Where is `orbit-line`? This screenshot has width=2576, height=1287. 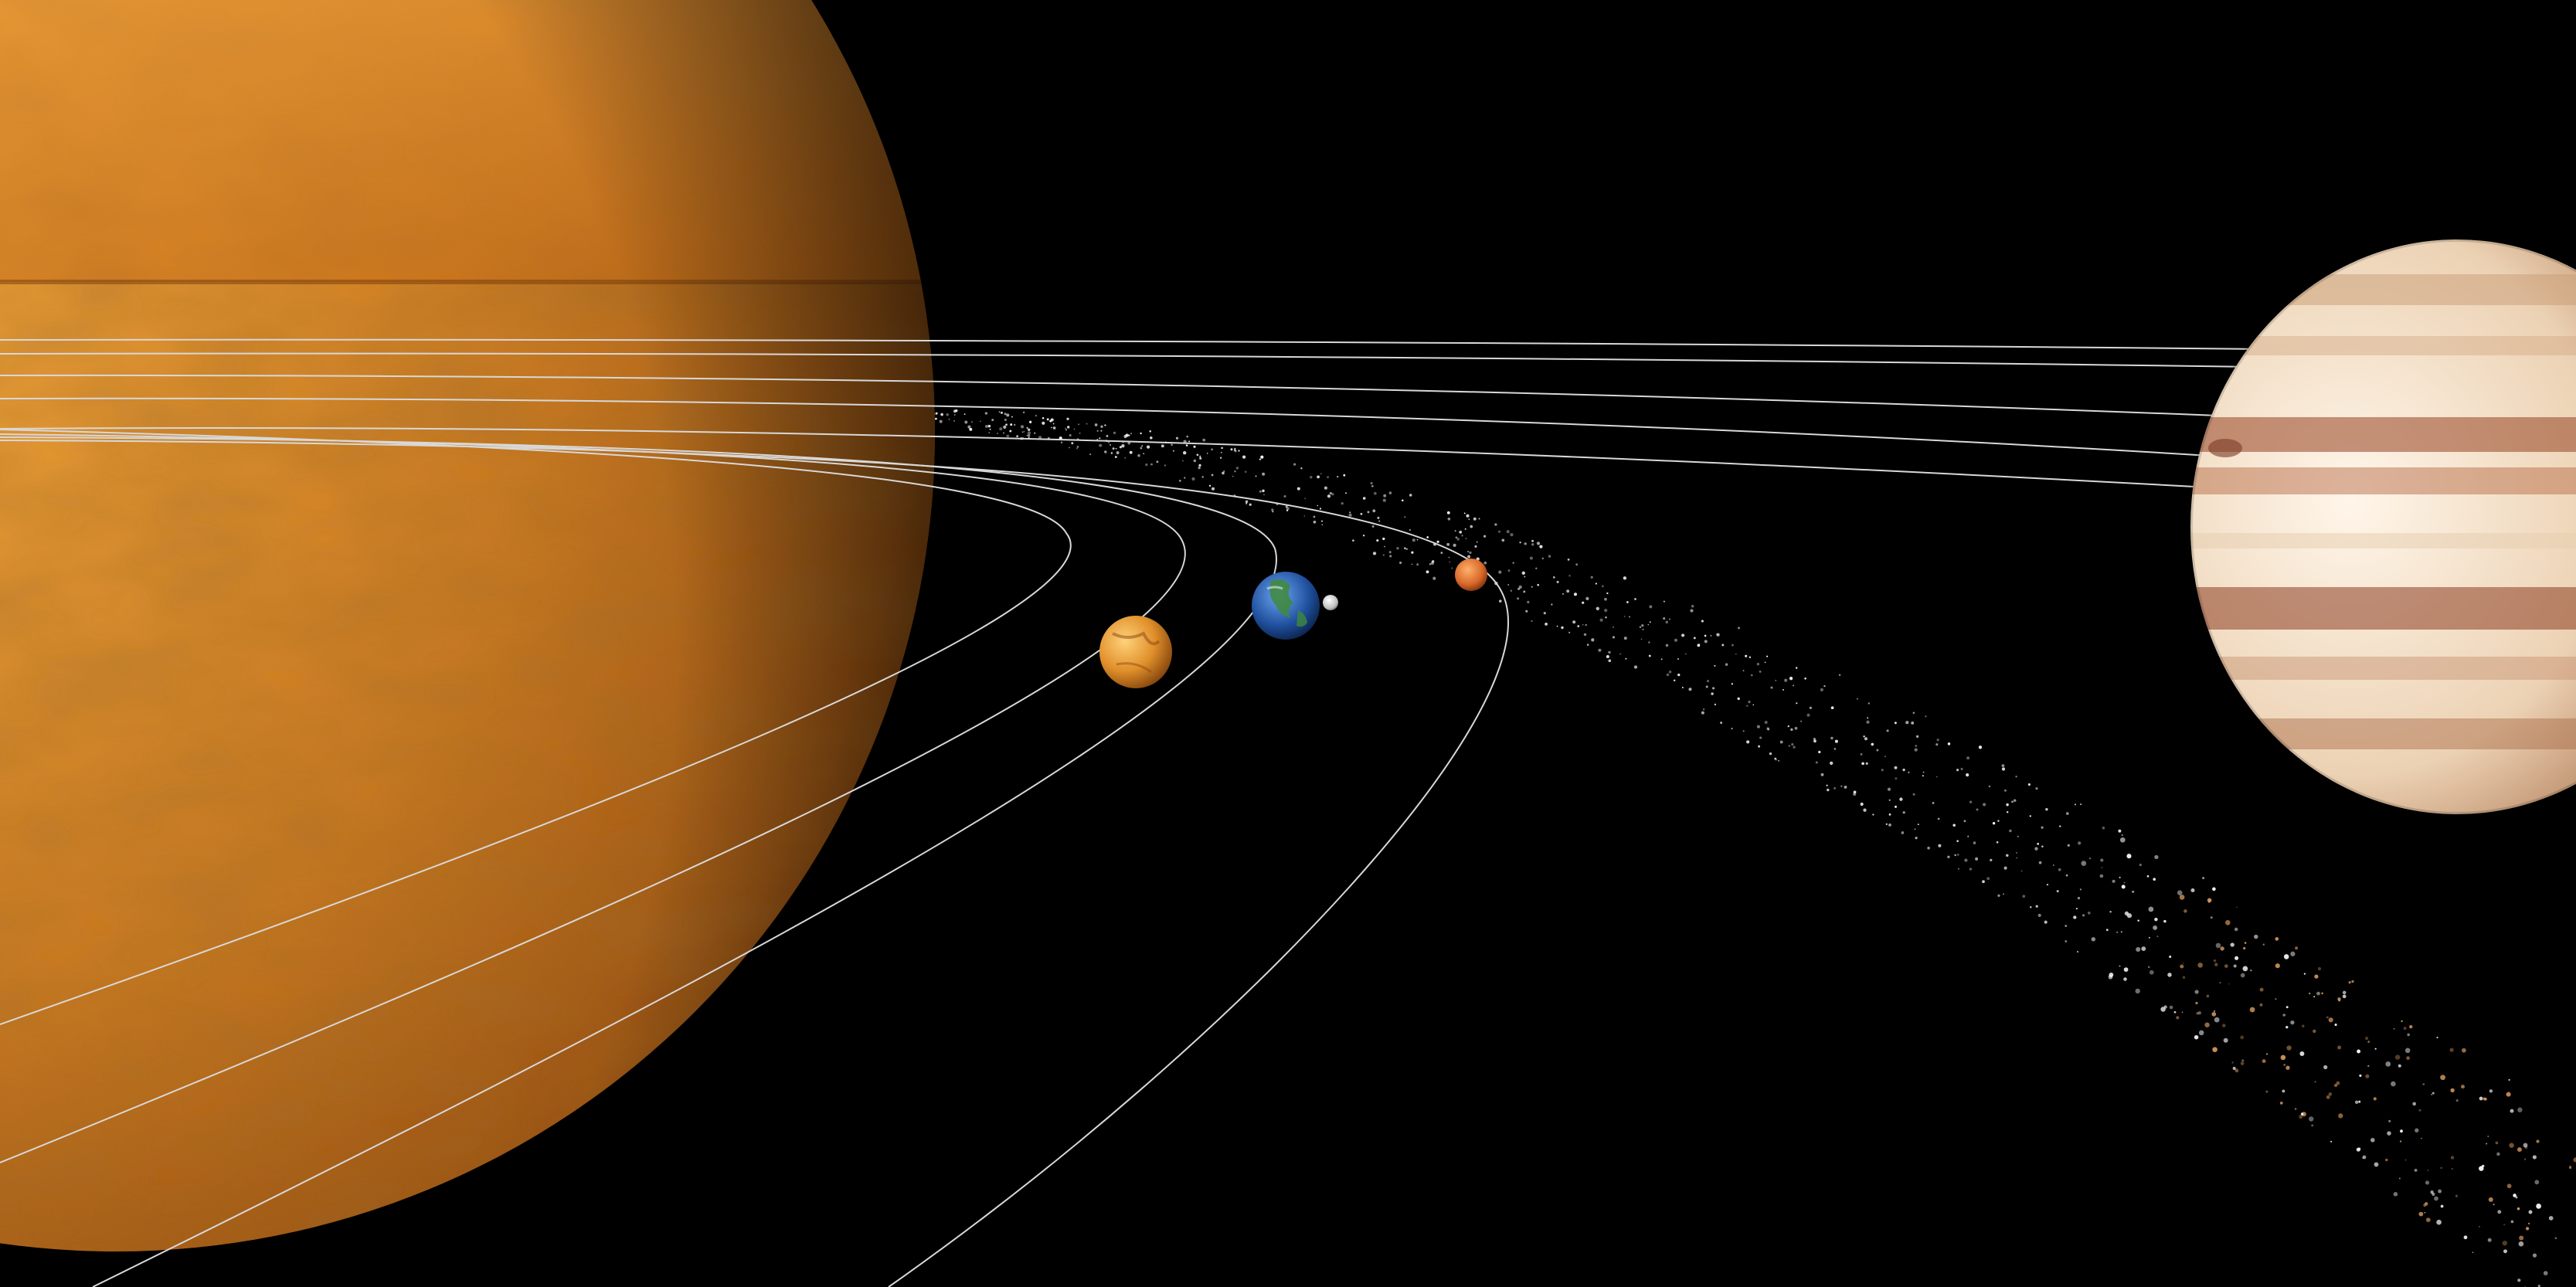 orbit-line is located at coordinates (1097, 456).